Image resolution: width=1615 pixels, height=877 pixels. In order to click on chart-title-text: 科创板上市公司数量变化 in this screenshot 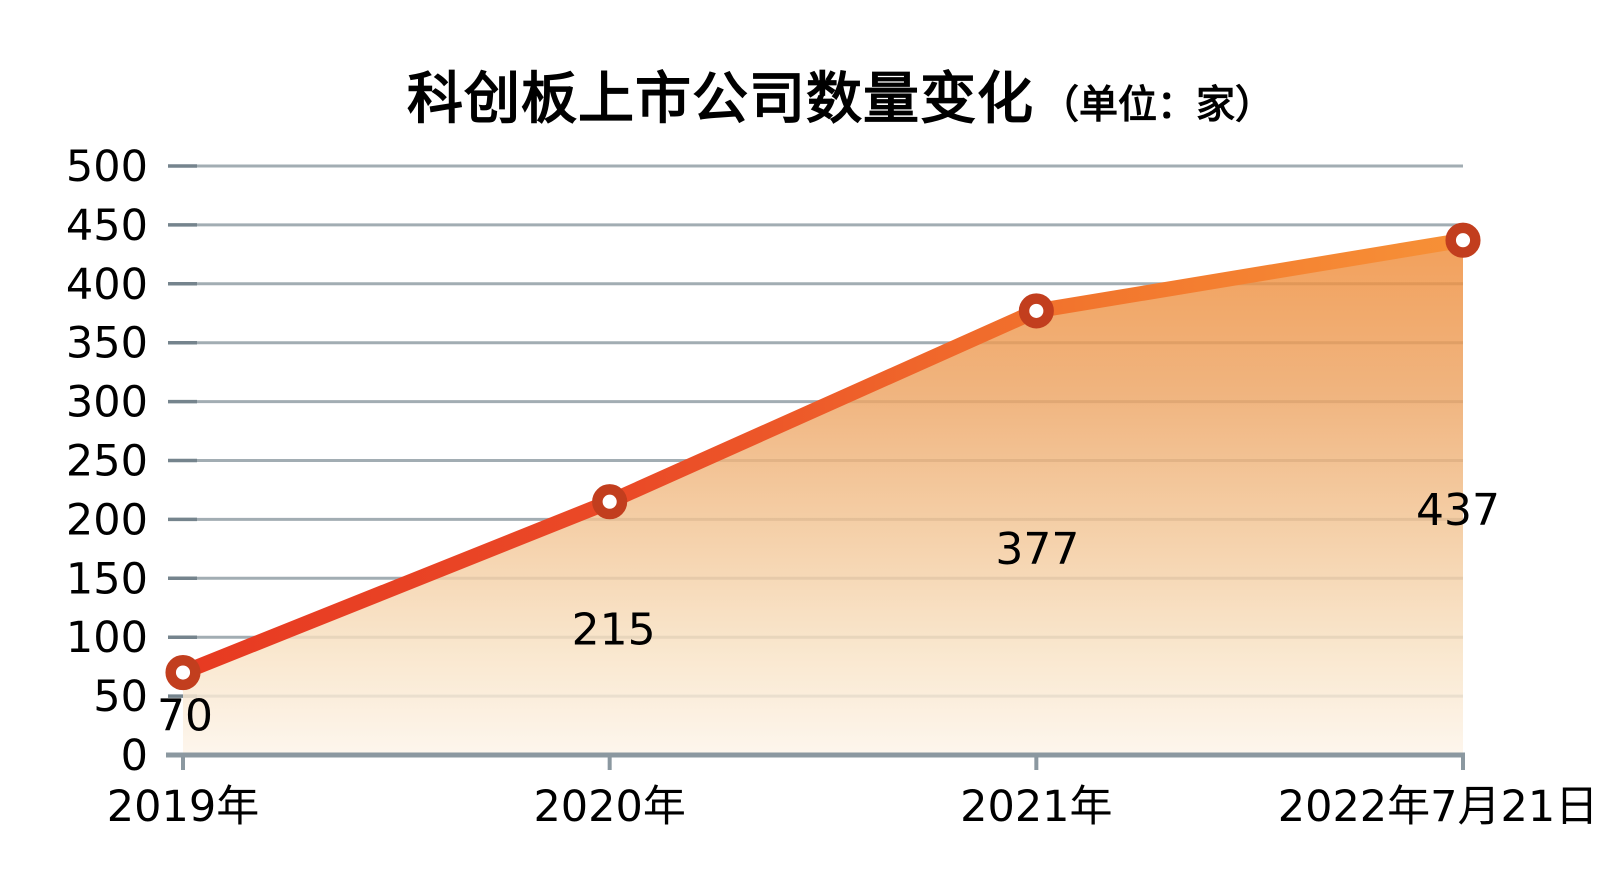, I will do `click(720, 99)`.